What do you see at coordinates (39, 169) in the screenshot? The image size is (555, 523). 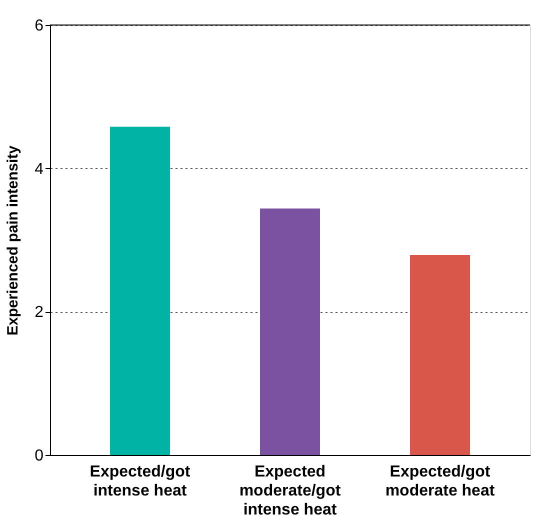 I see `y-tick-label: 4` at bounding box center [39, 169].